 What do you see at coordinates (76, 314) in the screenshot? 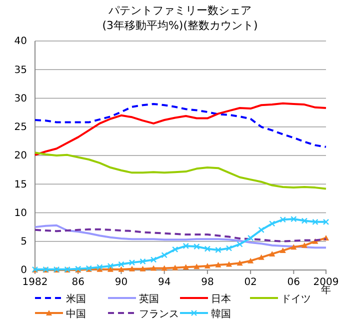
I see `legend-label: 中国` at bounding box center [76, 314].